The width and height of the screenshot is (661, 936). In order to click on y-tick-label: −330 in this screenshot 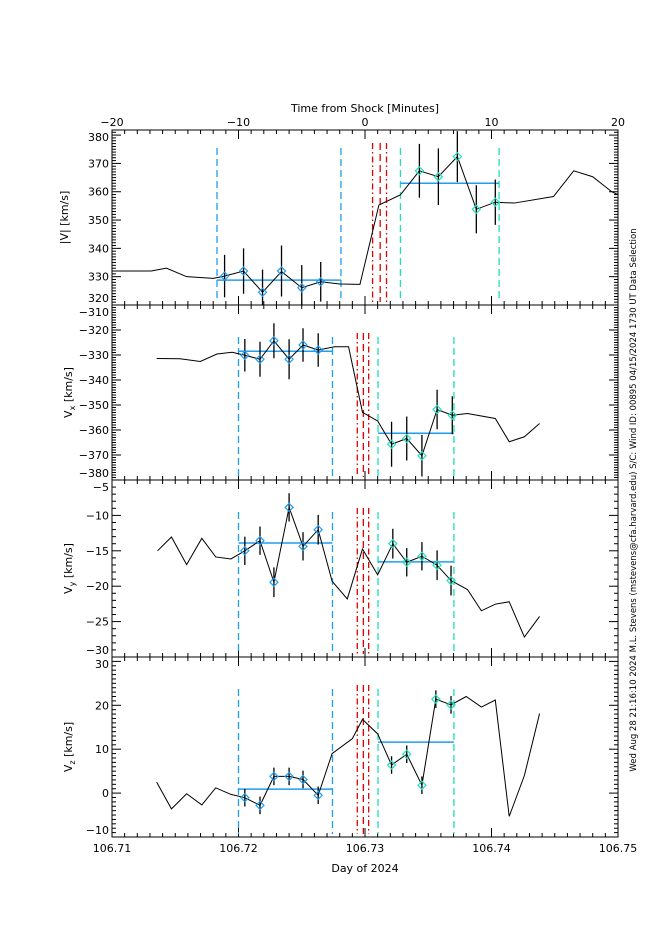, I will do `click(94, 355)`.